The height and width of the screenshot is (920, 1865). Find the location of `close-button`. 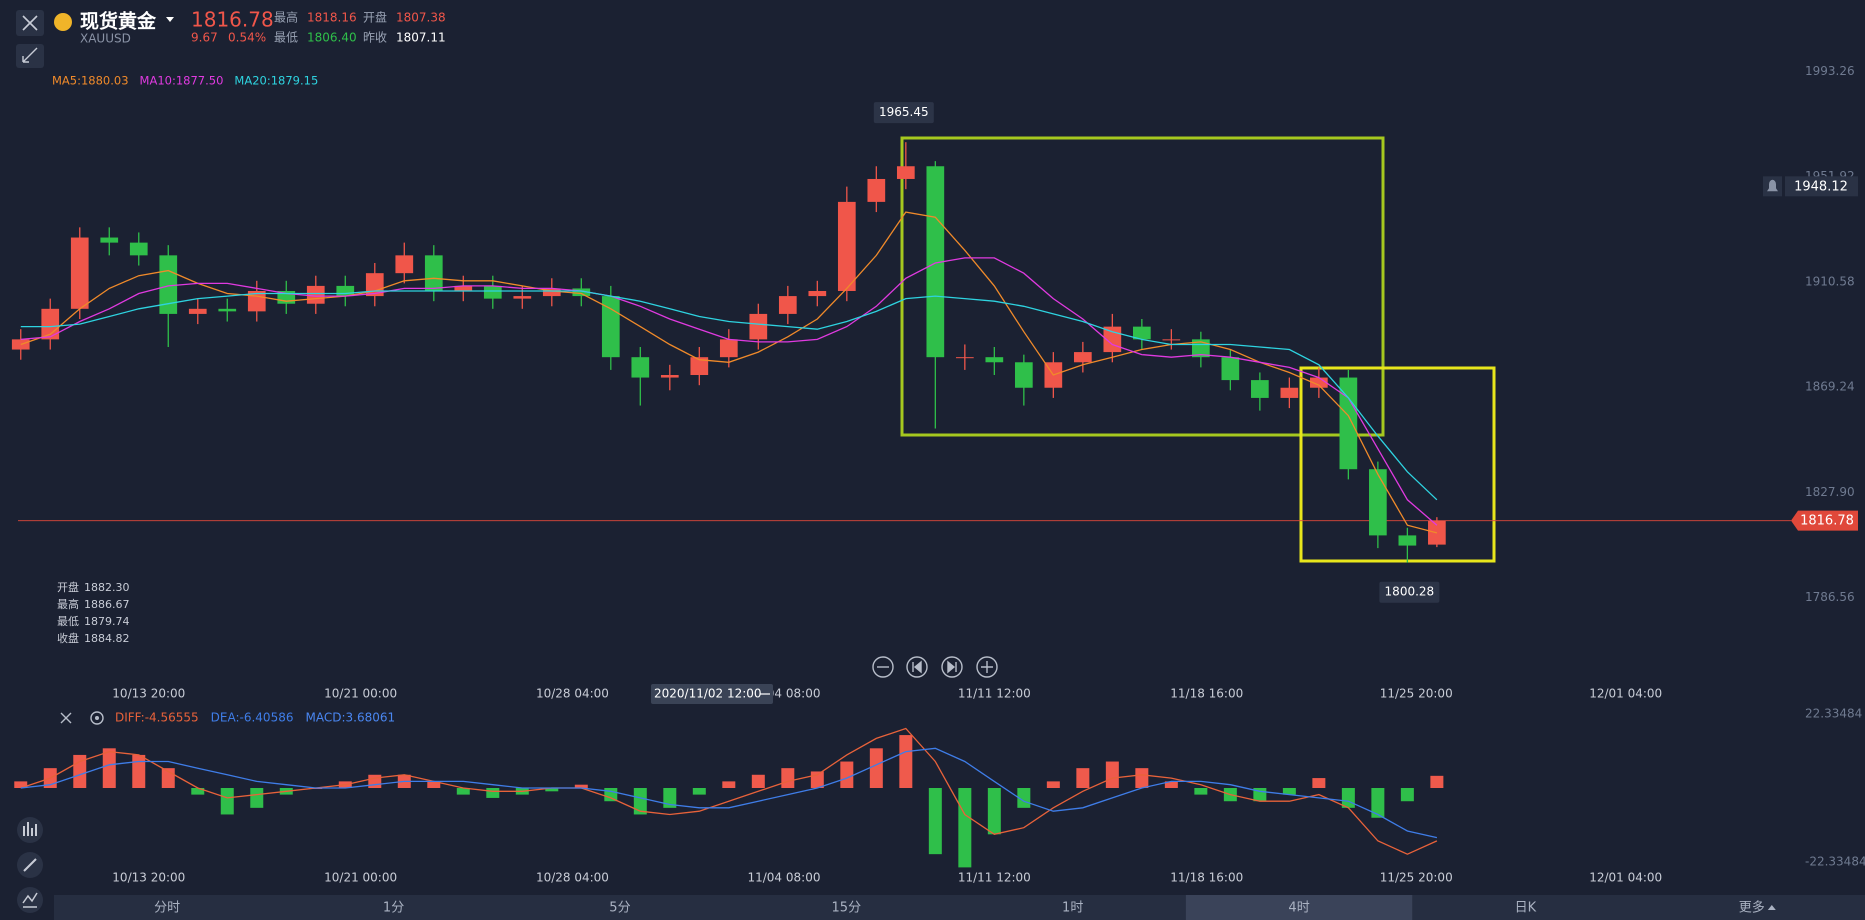

close-button is located at coordinates (30, 23).